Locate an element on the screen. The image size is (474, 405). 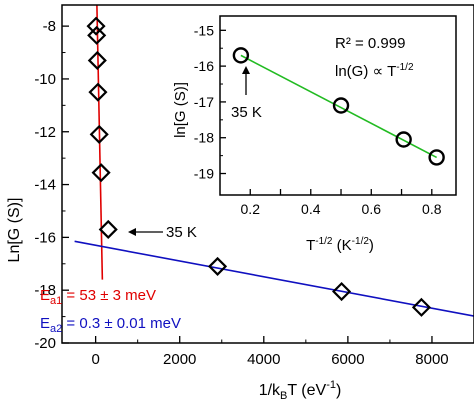
main-35k-label: 35 K is located at coordinates (181, 232).